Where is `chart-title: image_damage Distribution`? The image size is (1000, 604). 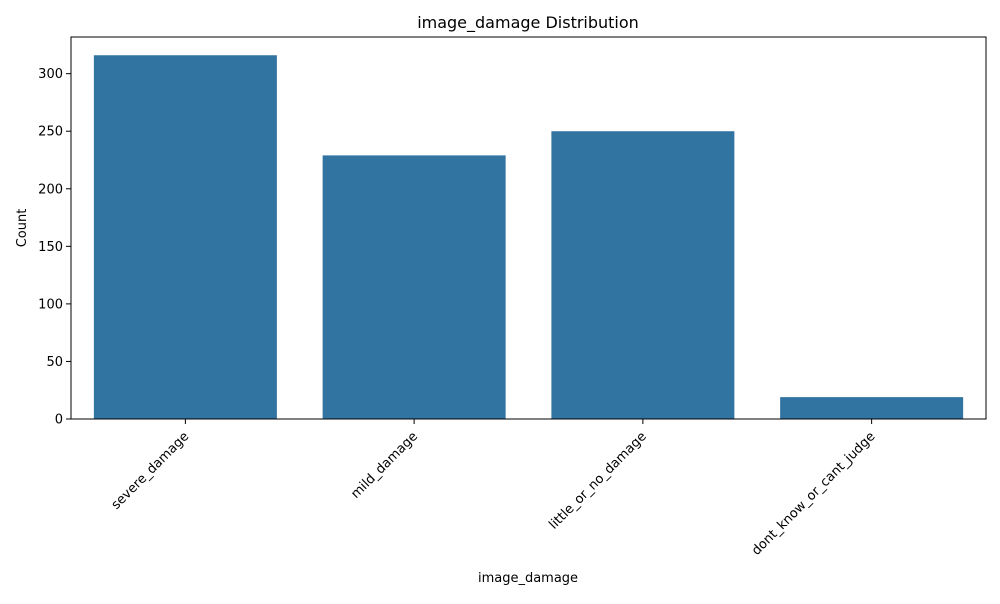
chart-title: image_damage Distribution is located at coordinates (528, 23).